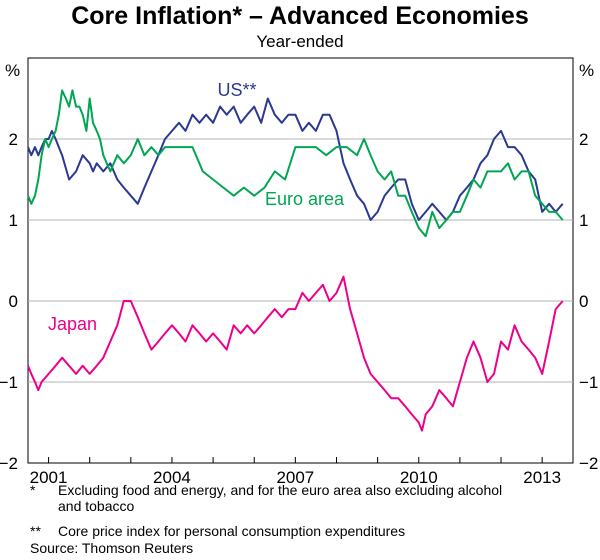  Describe the element at coordinates (419, 477) in the screenshot. I see `x-tick-label-2010: 2010` at that location.